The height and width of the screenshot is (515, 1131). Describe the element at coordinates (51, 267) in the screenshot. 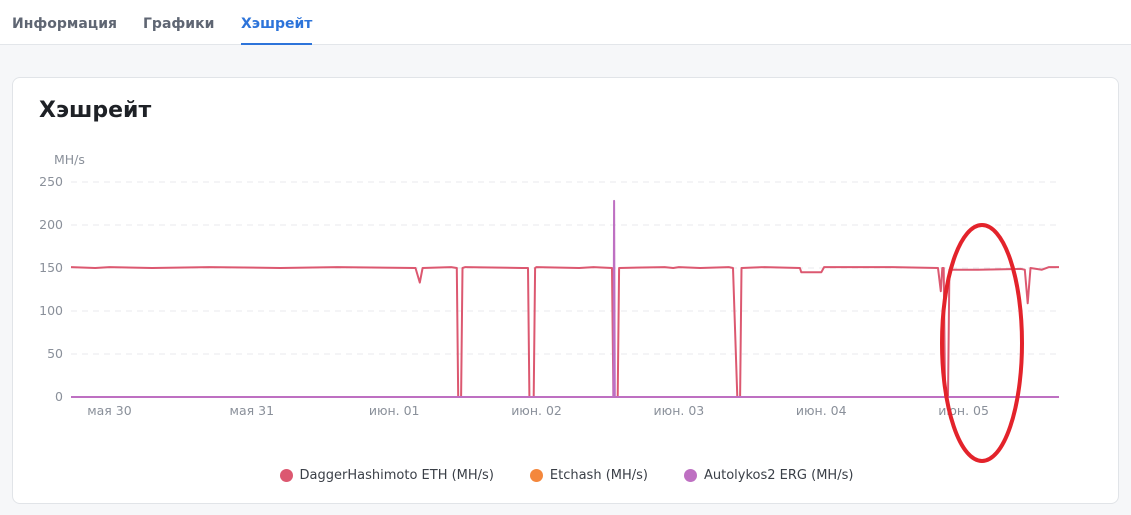

I see `y-tick-label: 150` at that location.